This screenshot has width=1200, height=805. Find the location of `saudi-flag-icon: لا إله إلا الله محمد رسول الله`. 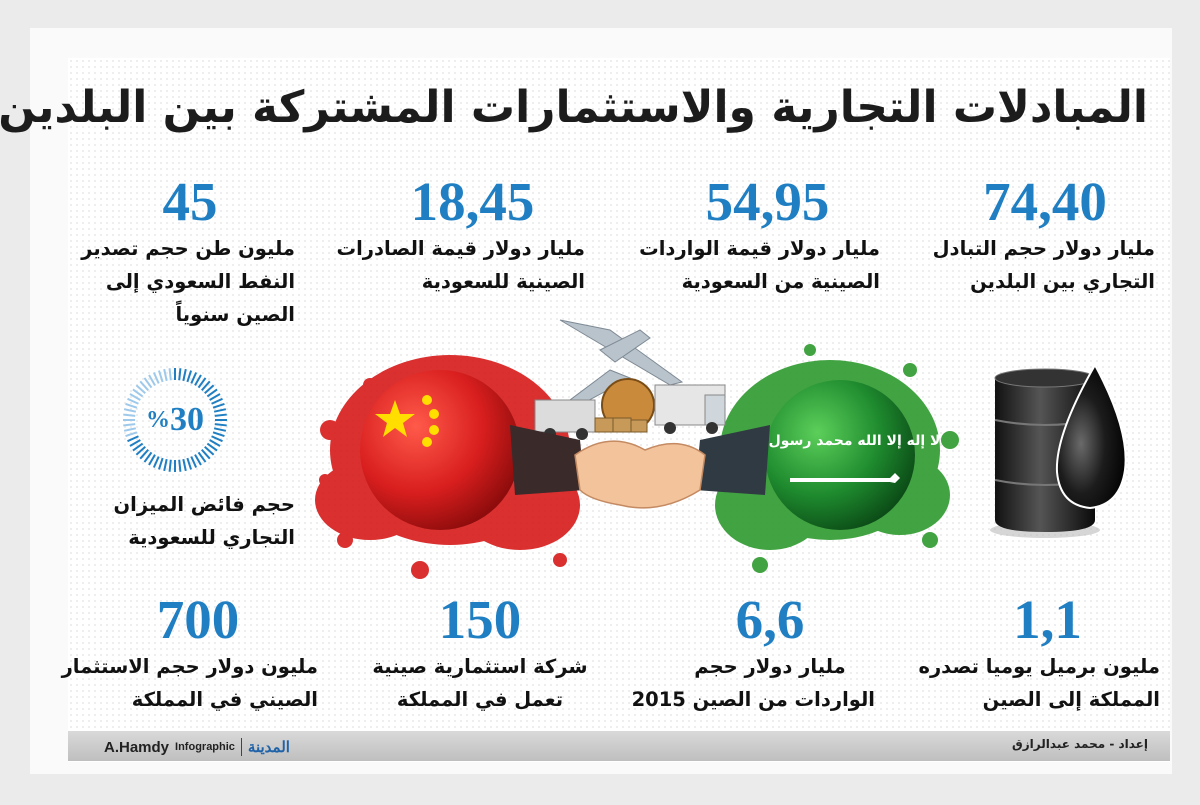

saudi-flag-icon: لا إله إلا الله محمد رسول الله is located at coordinates (840, 455).